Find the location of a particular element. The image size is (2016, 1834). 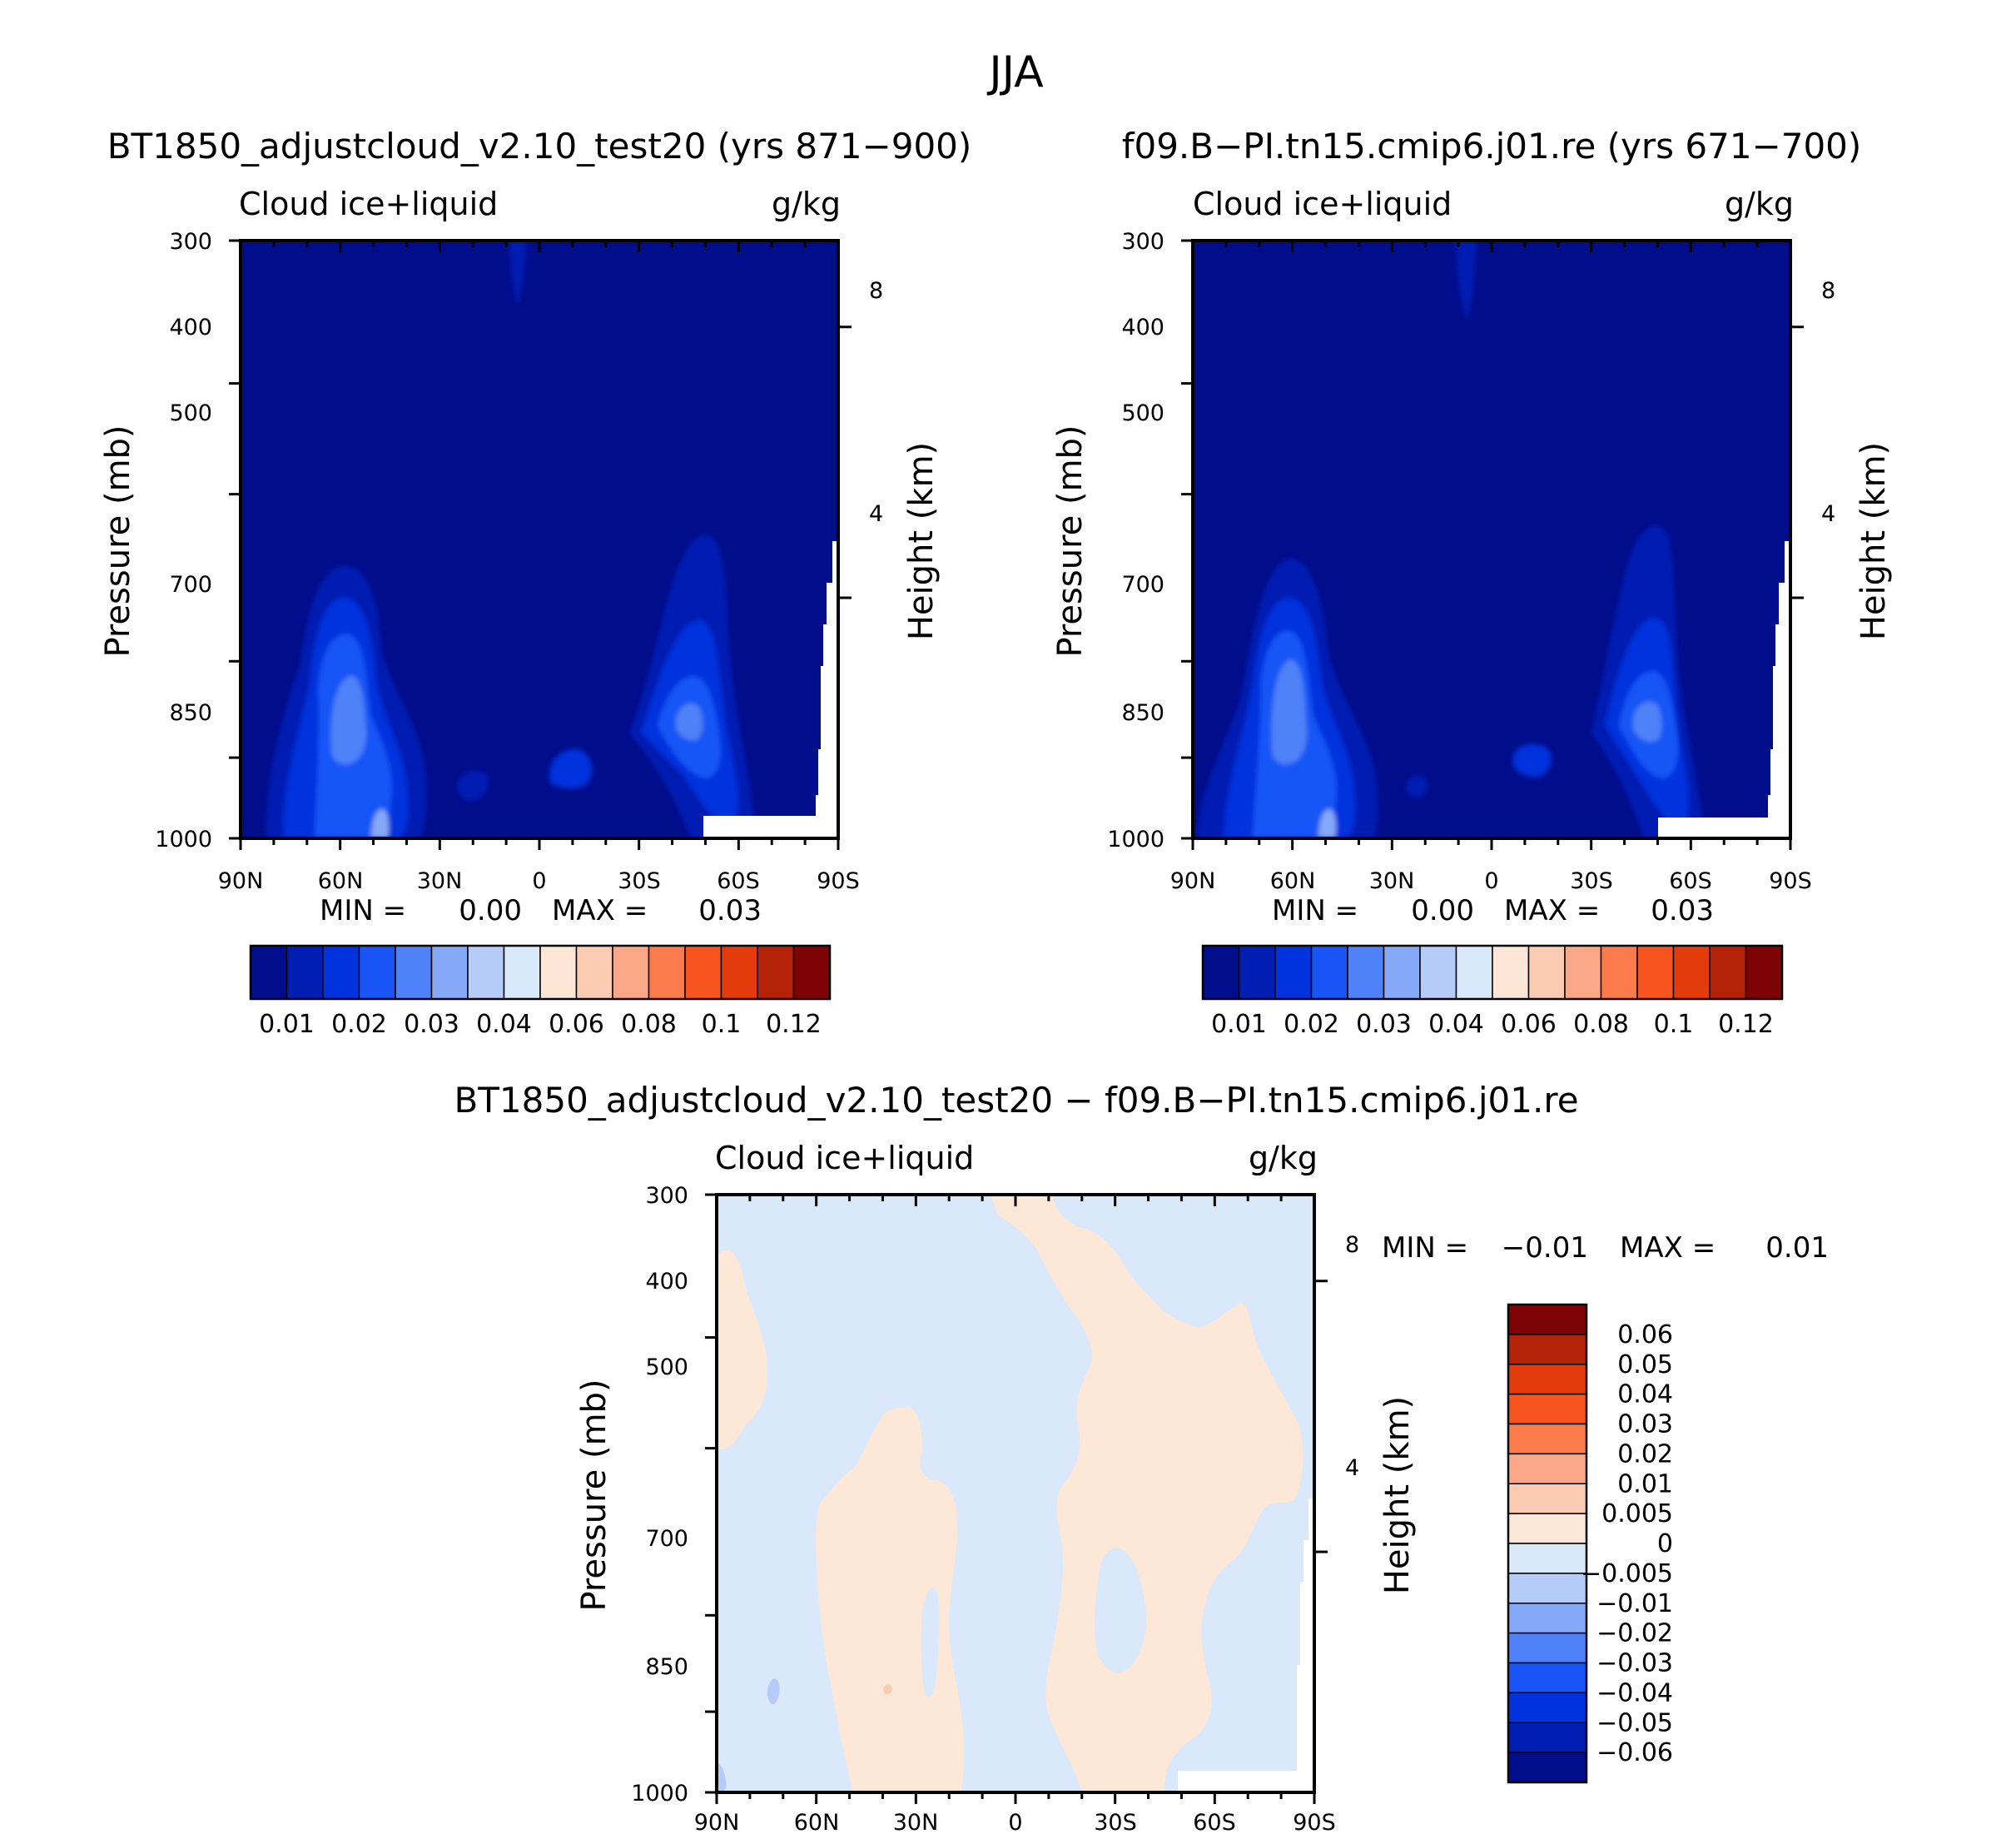

colorbar-2-label: 0.02 is located at coordinates (1311, 1024).